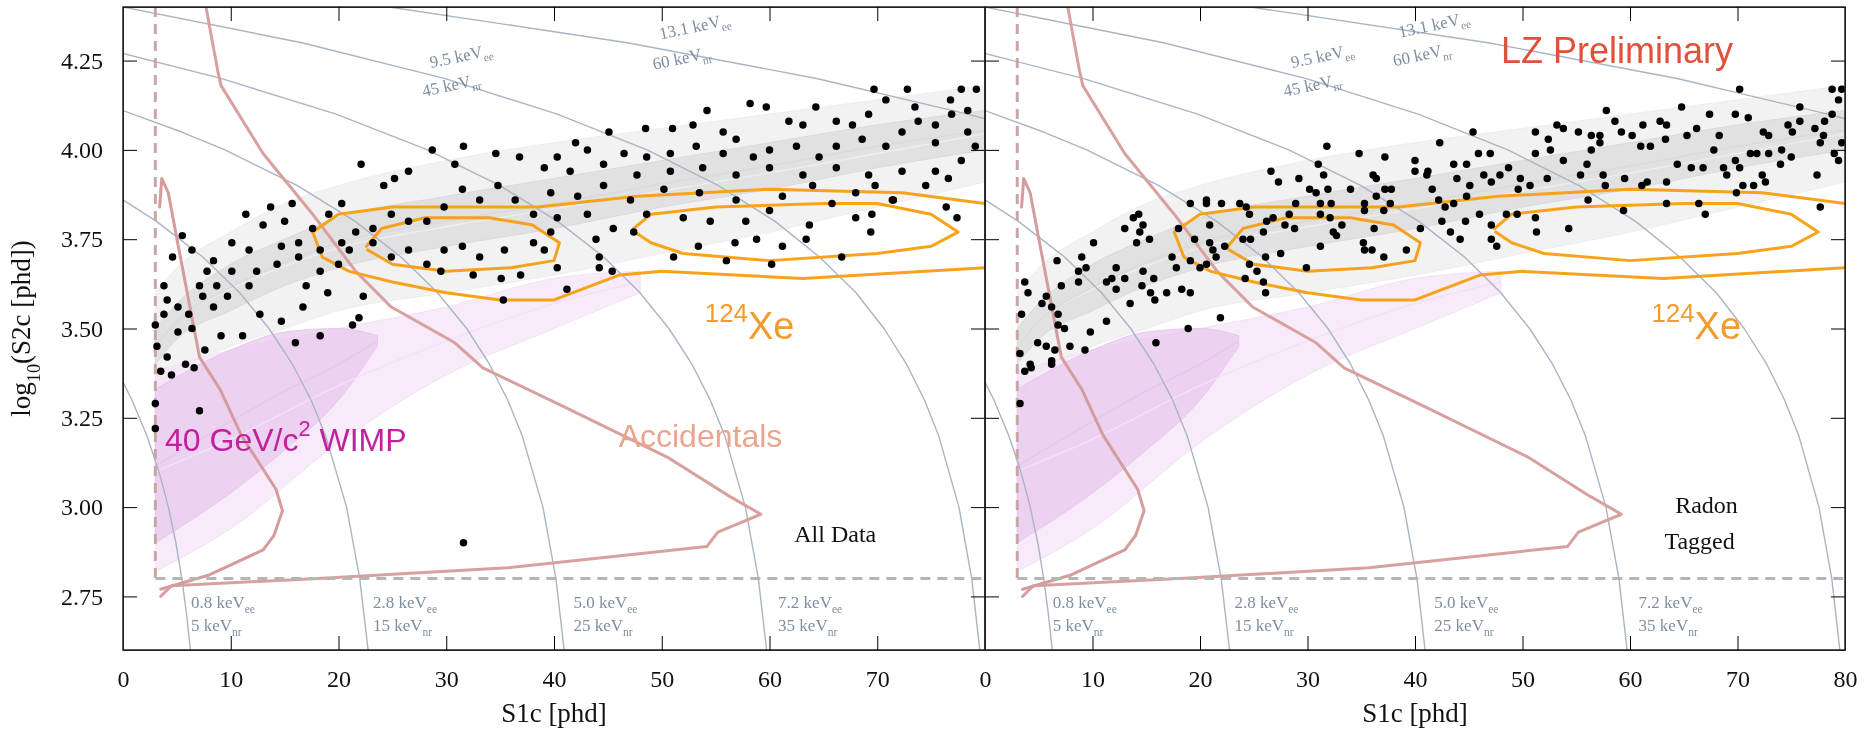  I want to click on annotation: All Data, so click(835, 533).